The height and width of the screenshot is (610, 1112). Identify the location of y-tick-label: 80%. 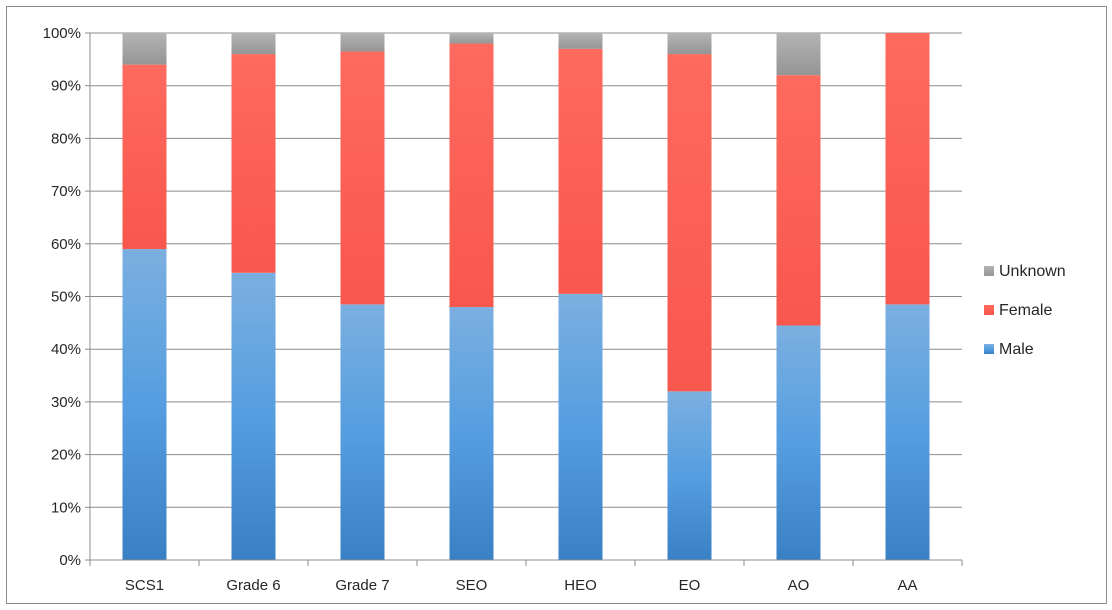
(66, 138).